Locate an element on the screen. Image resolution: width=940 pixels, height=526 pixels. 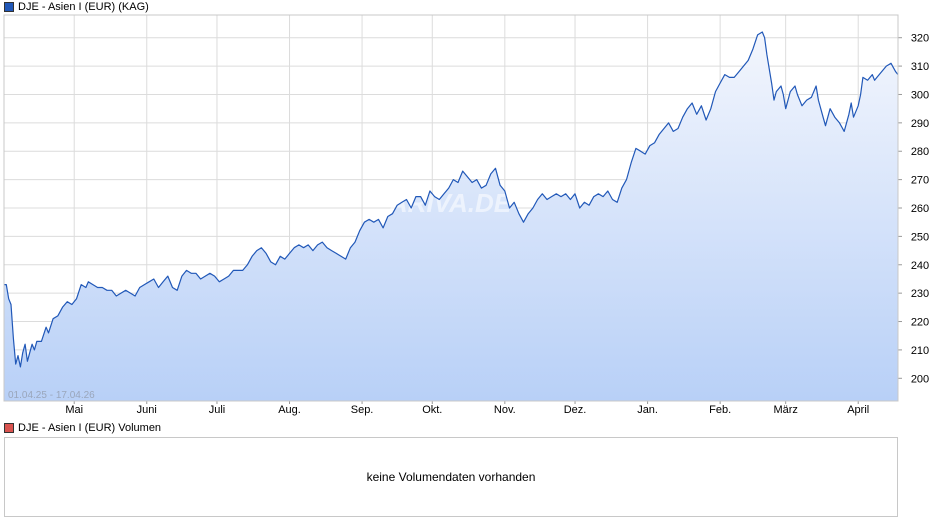
y-tick-label: 320 is located at coordinates (920, 39).